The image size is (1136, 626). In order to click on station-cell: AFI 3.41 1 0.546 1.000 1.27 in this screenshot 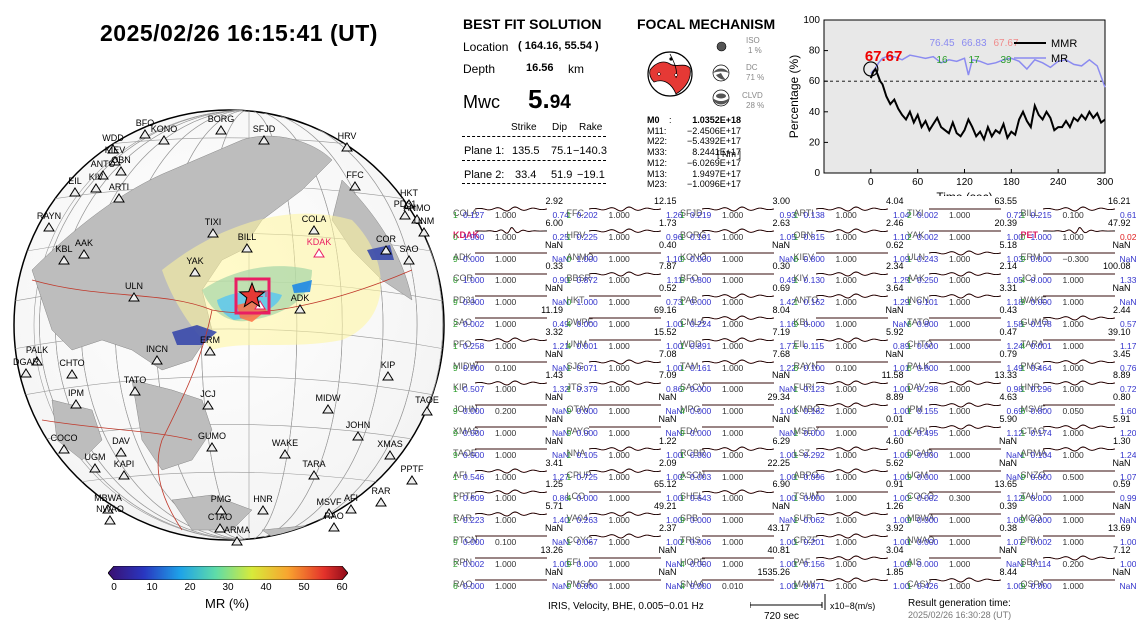, I will do `click(511, 470)`.